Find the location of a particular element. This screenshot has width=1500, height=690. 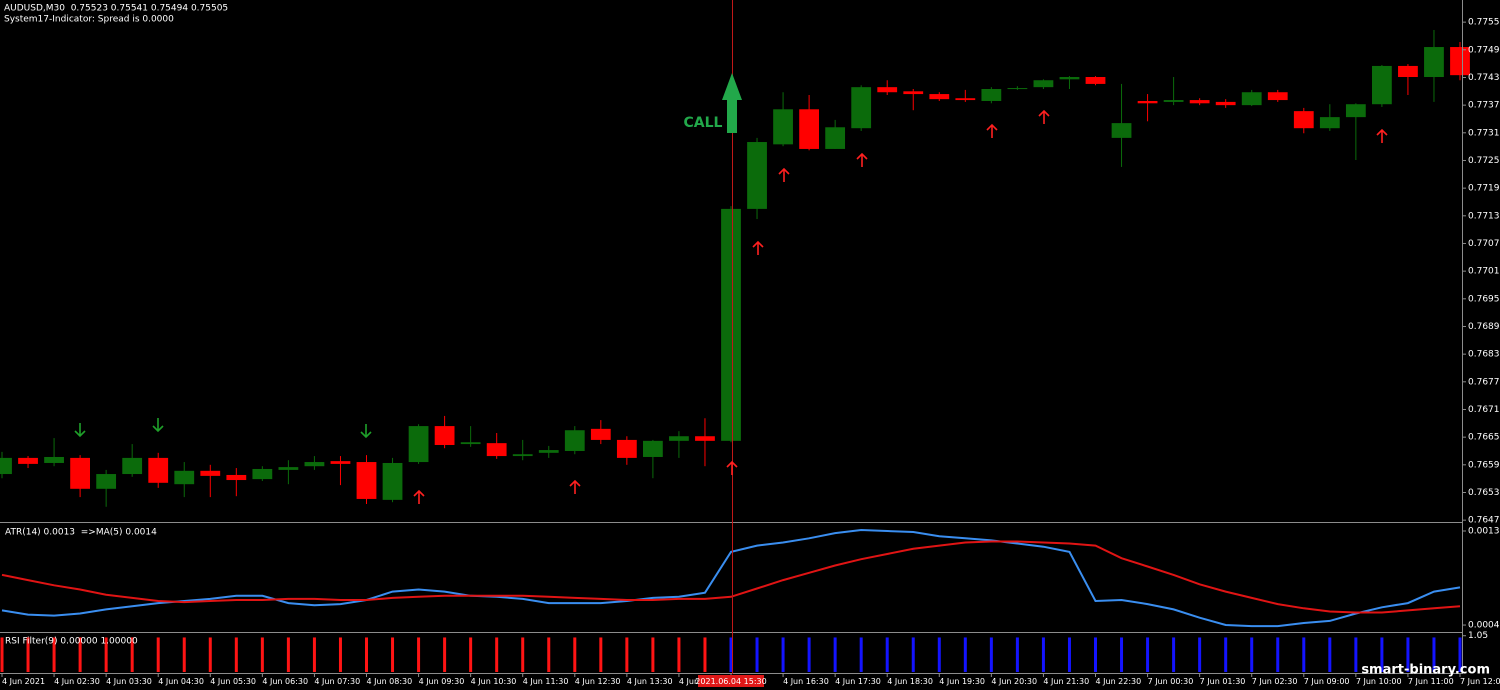

indicator-info: System17-Indicator: Spread is 0.0000 is located at coordinates (89, 20).